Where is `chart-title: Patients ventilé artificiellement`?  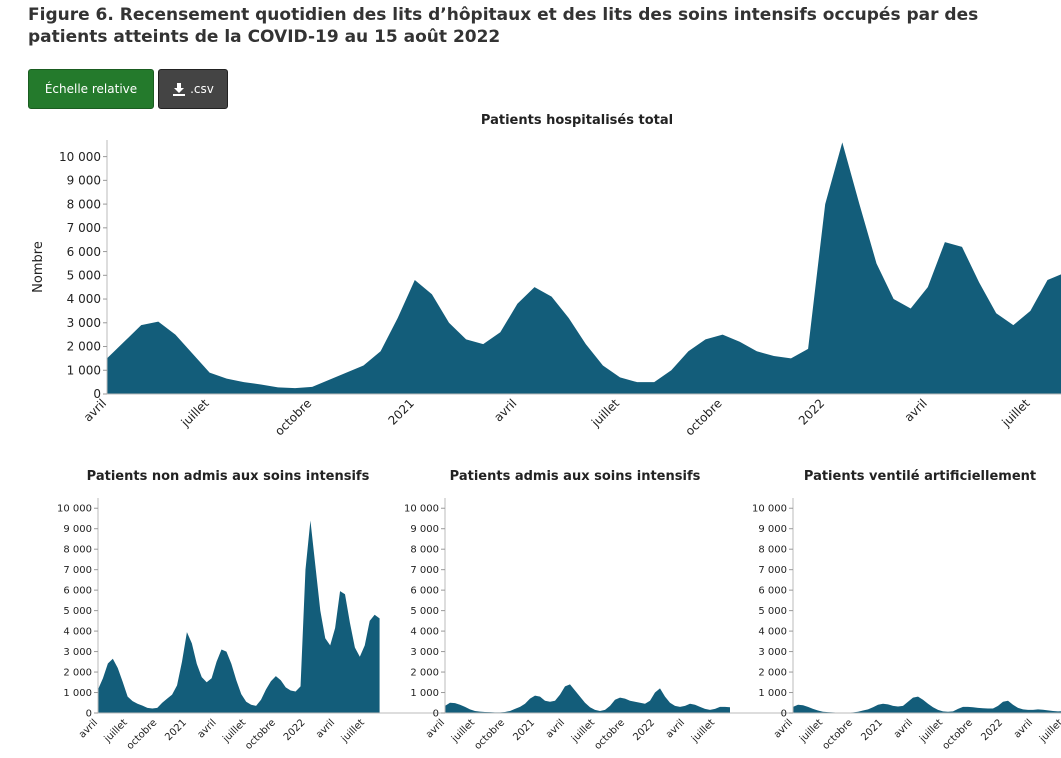
chart-title: Patients ventilé artificiellement is located at coordinates (920, 476).